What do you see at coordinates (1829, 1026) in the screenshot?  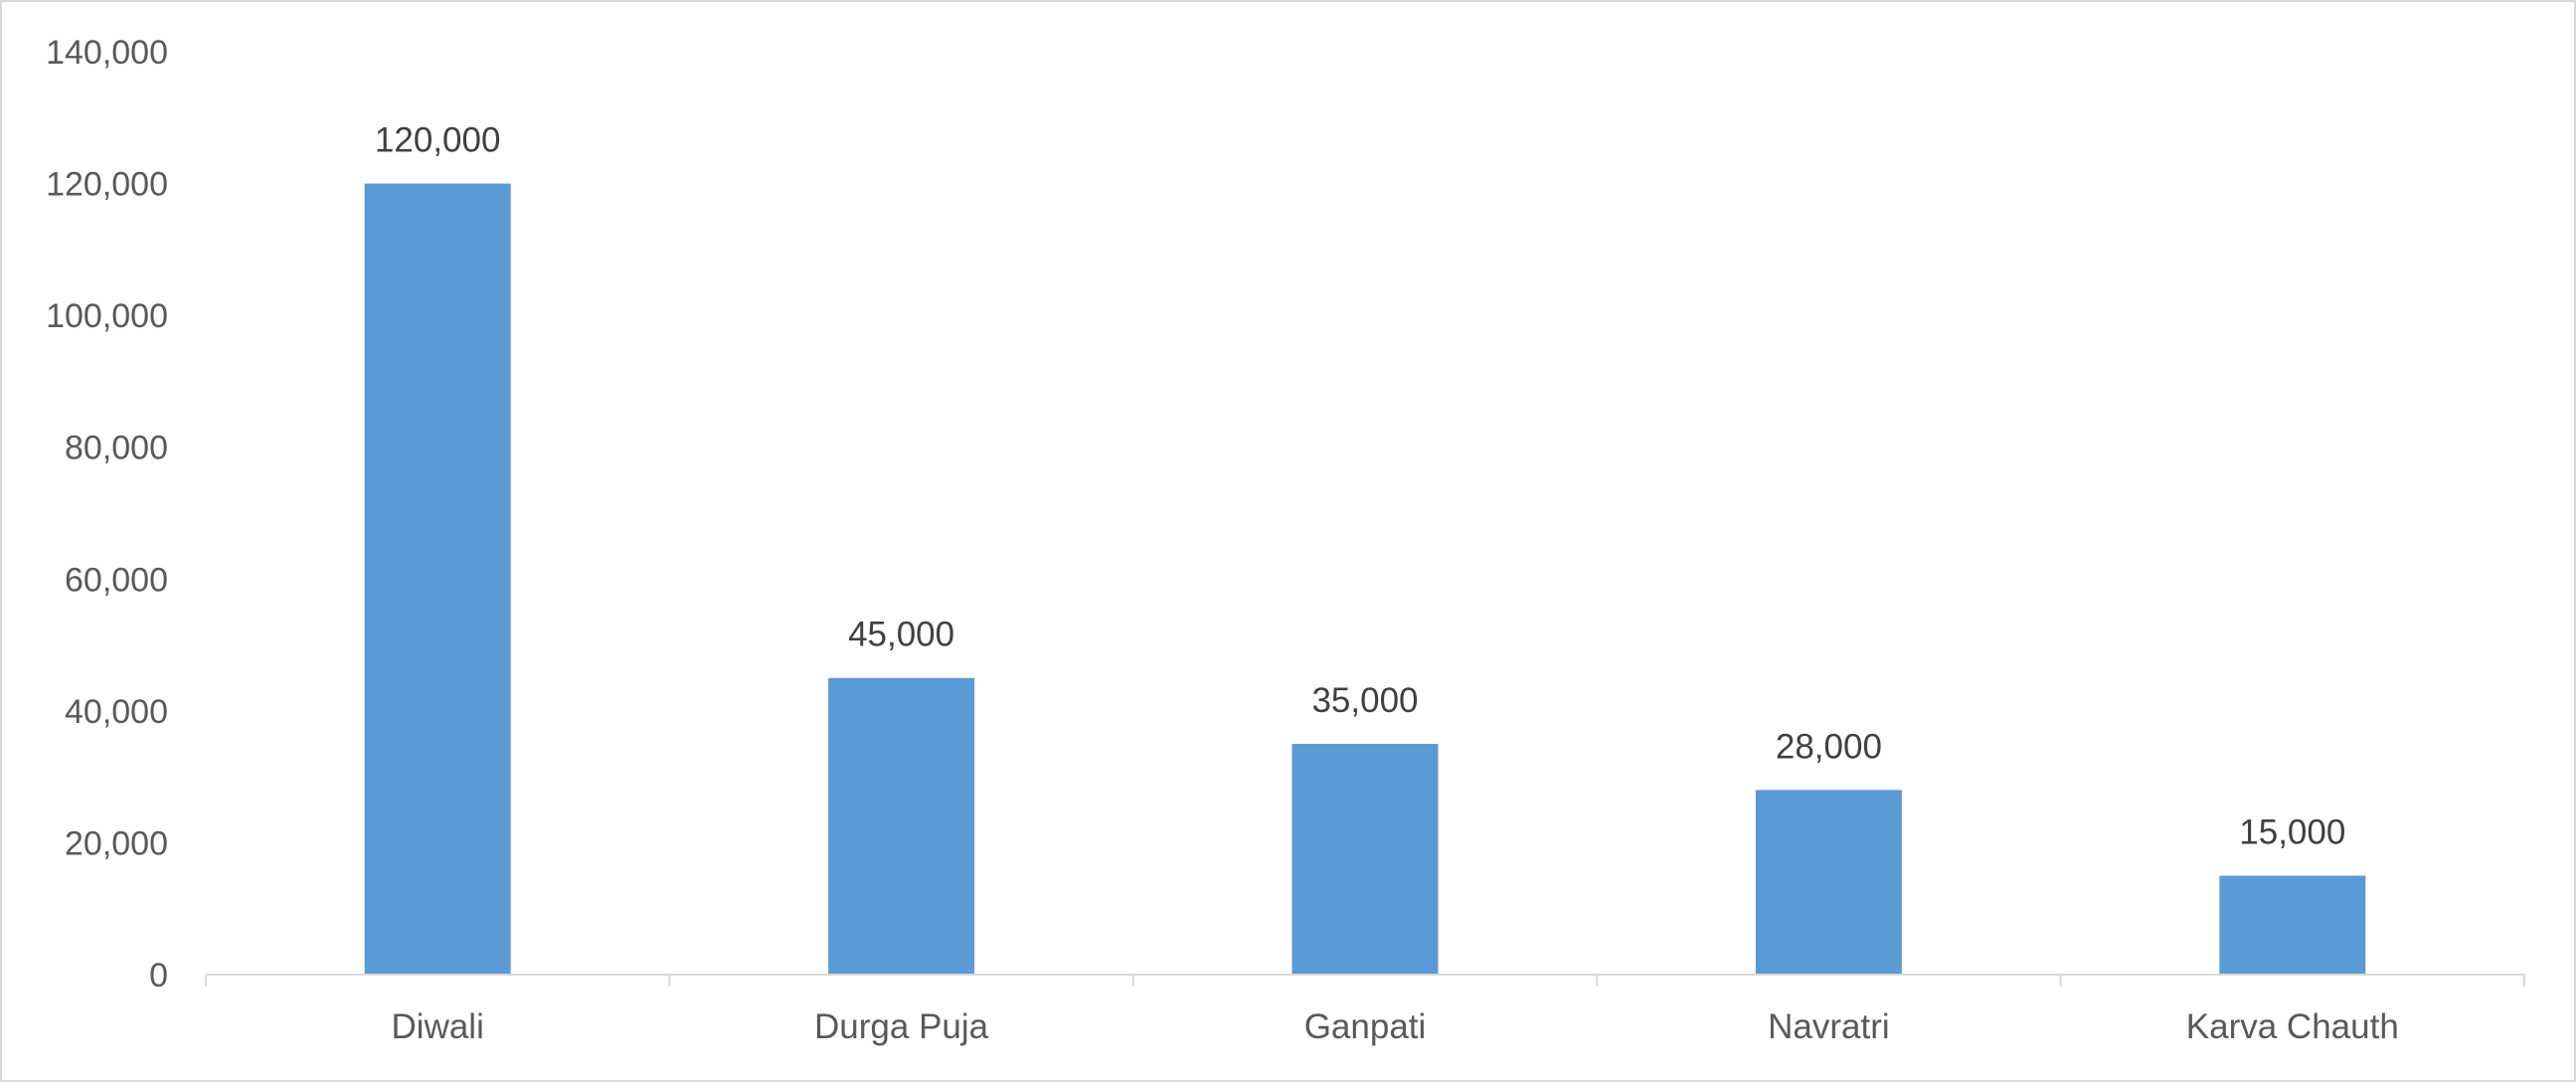 I see `x-category-label: Navratri` at bounding box center [1829, 1026].